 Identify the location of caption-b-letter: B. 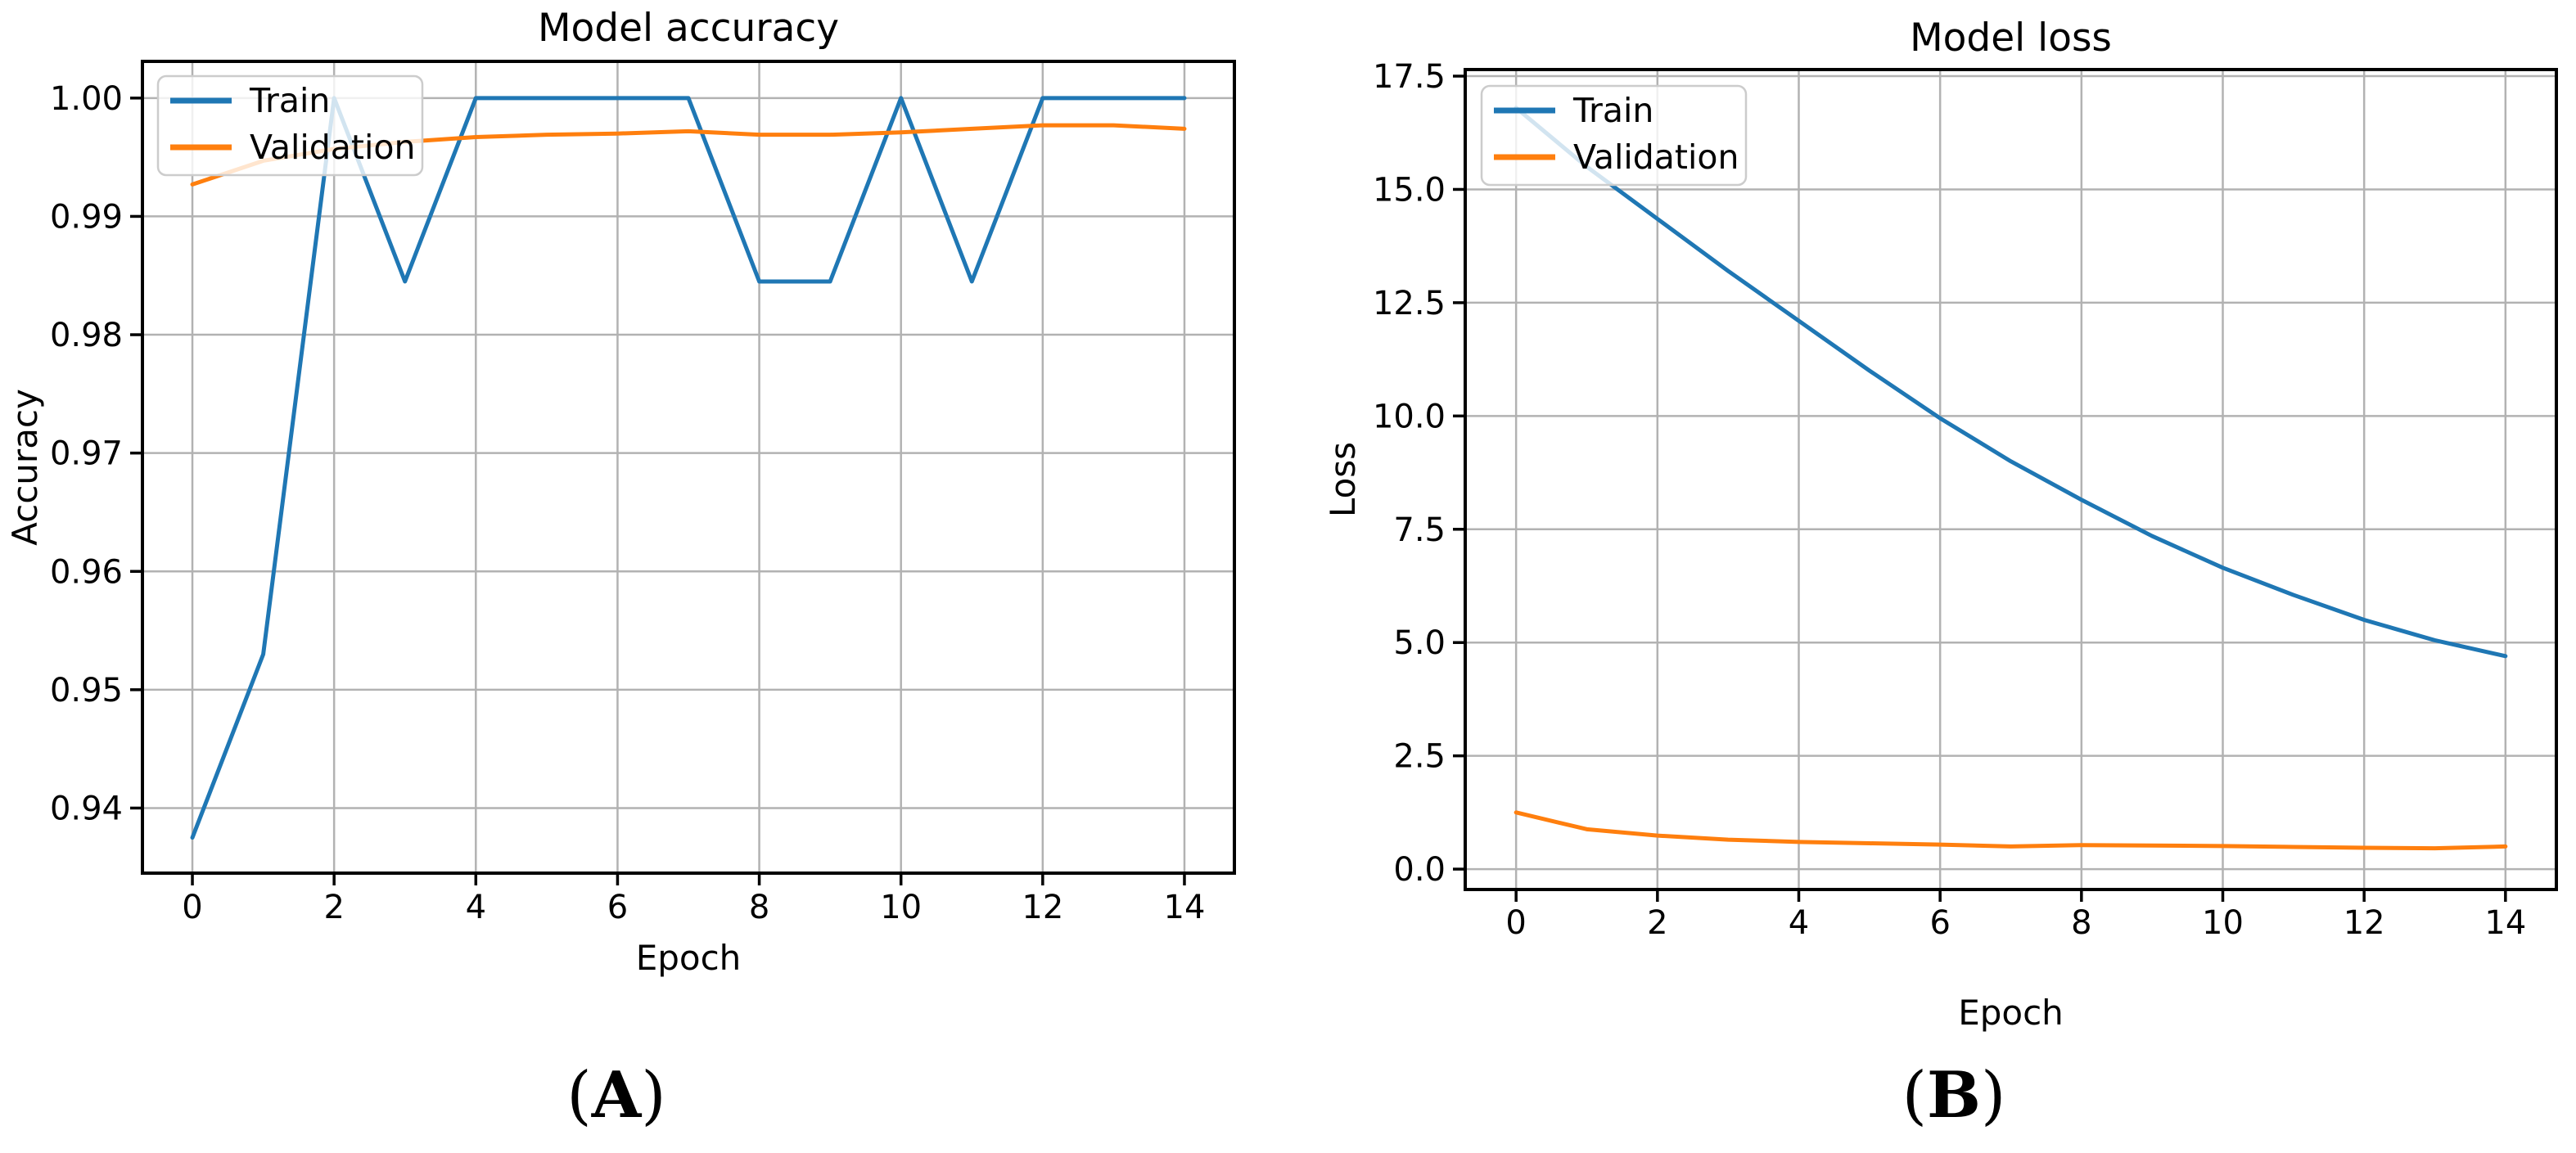
(1954, 1096).